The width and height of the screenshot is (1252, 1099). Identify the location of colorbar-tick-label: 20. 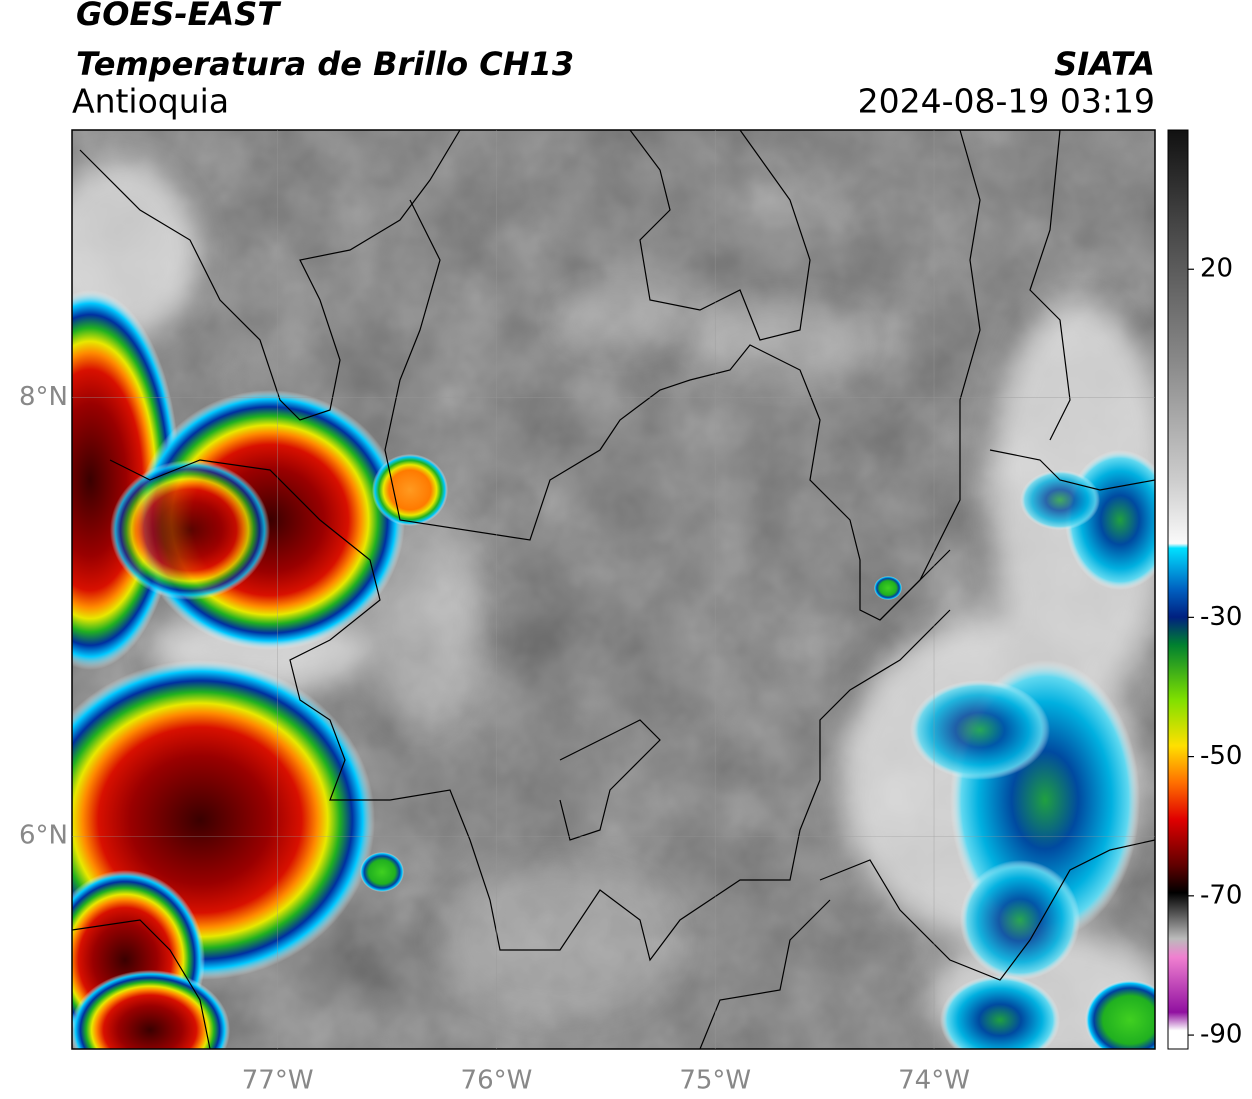
(1216, 269).